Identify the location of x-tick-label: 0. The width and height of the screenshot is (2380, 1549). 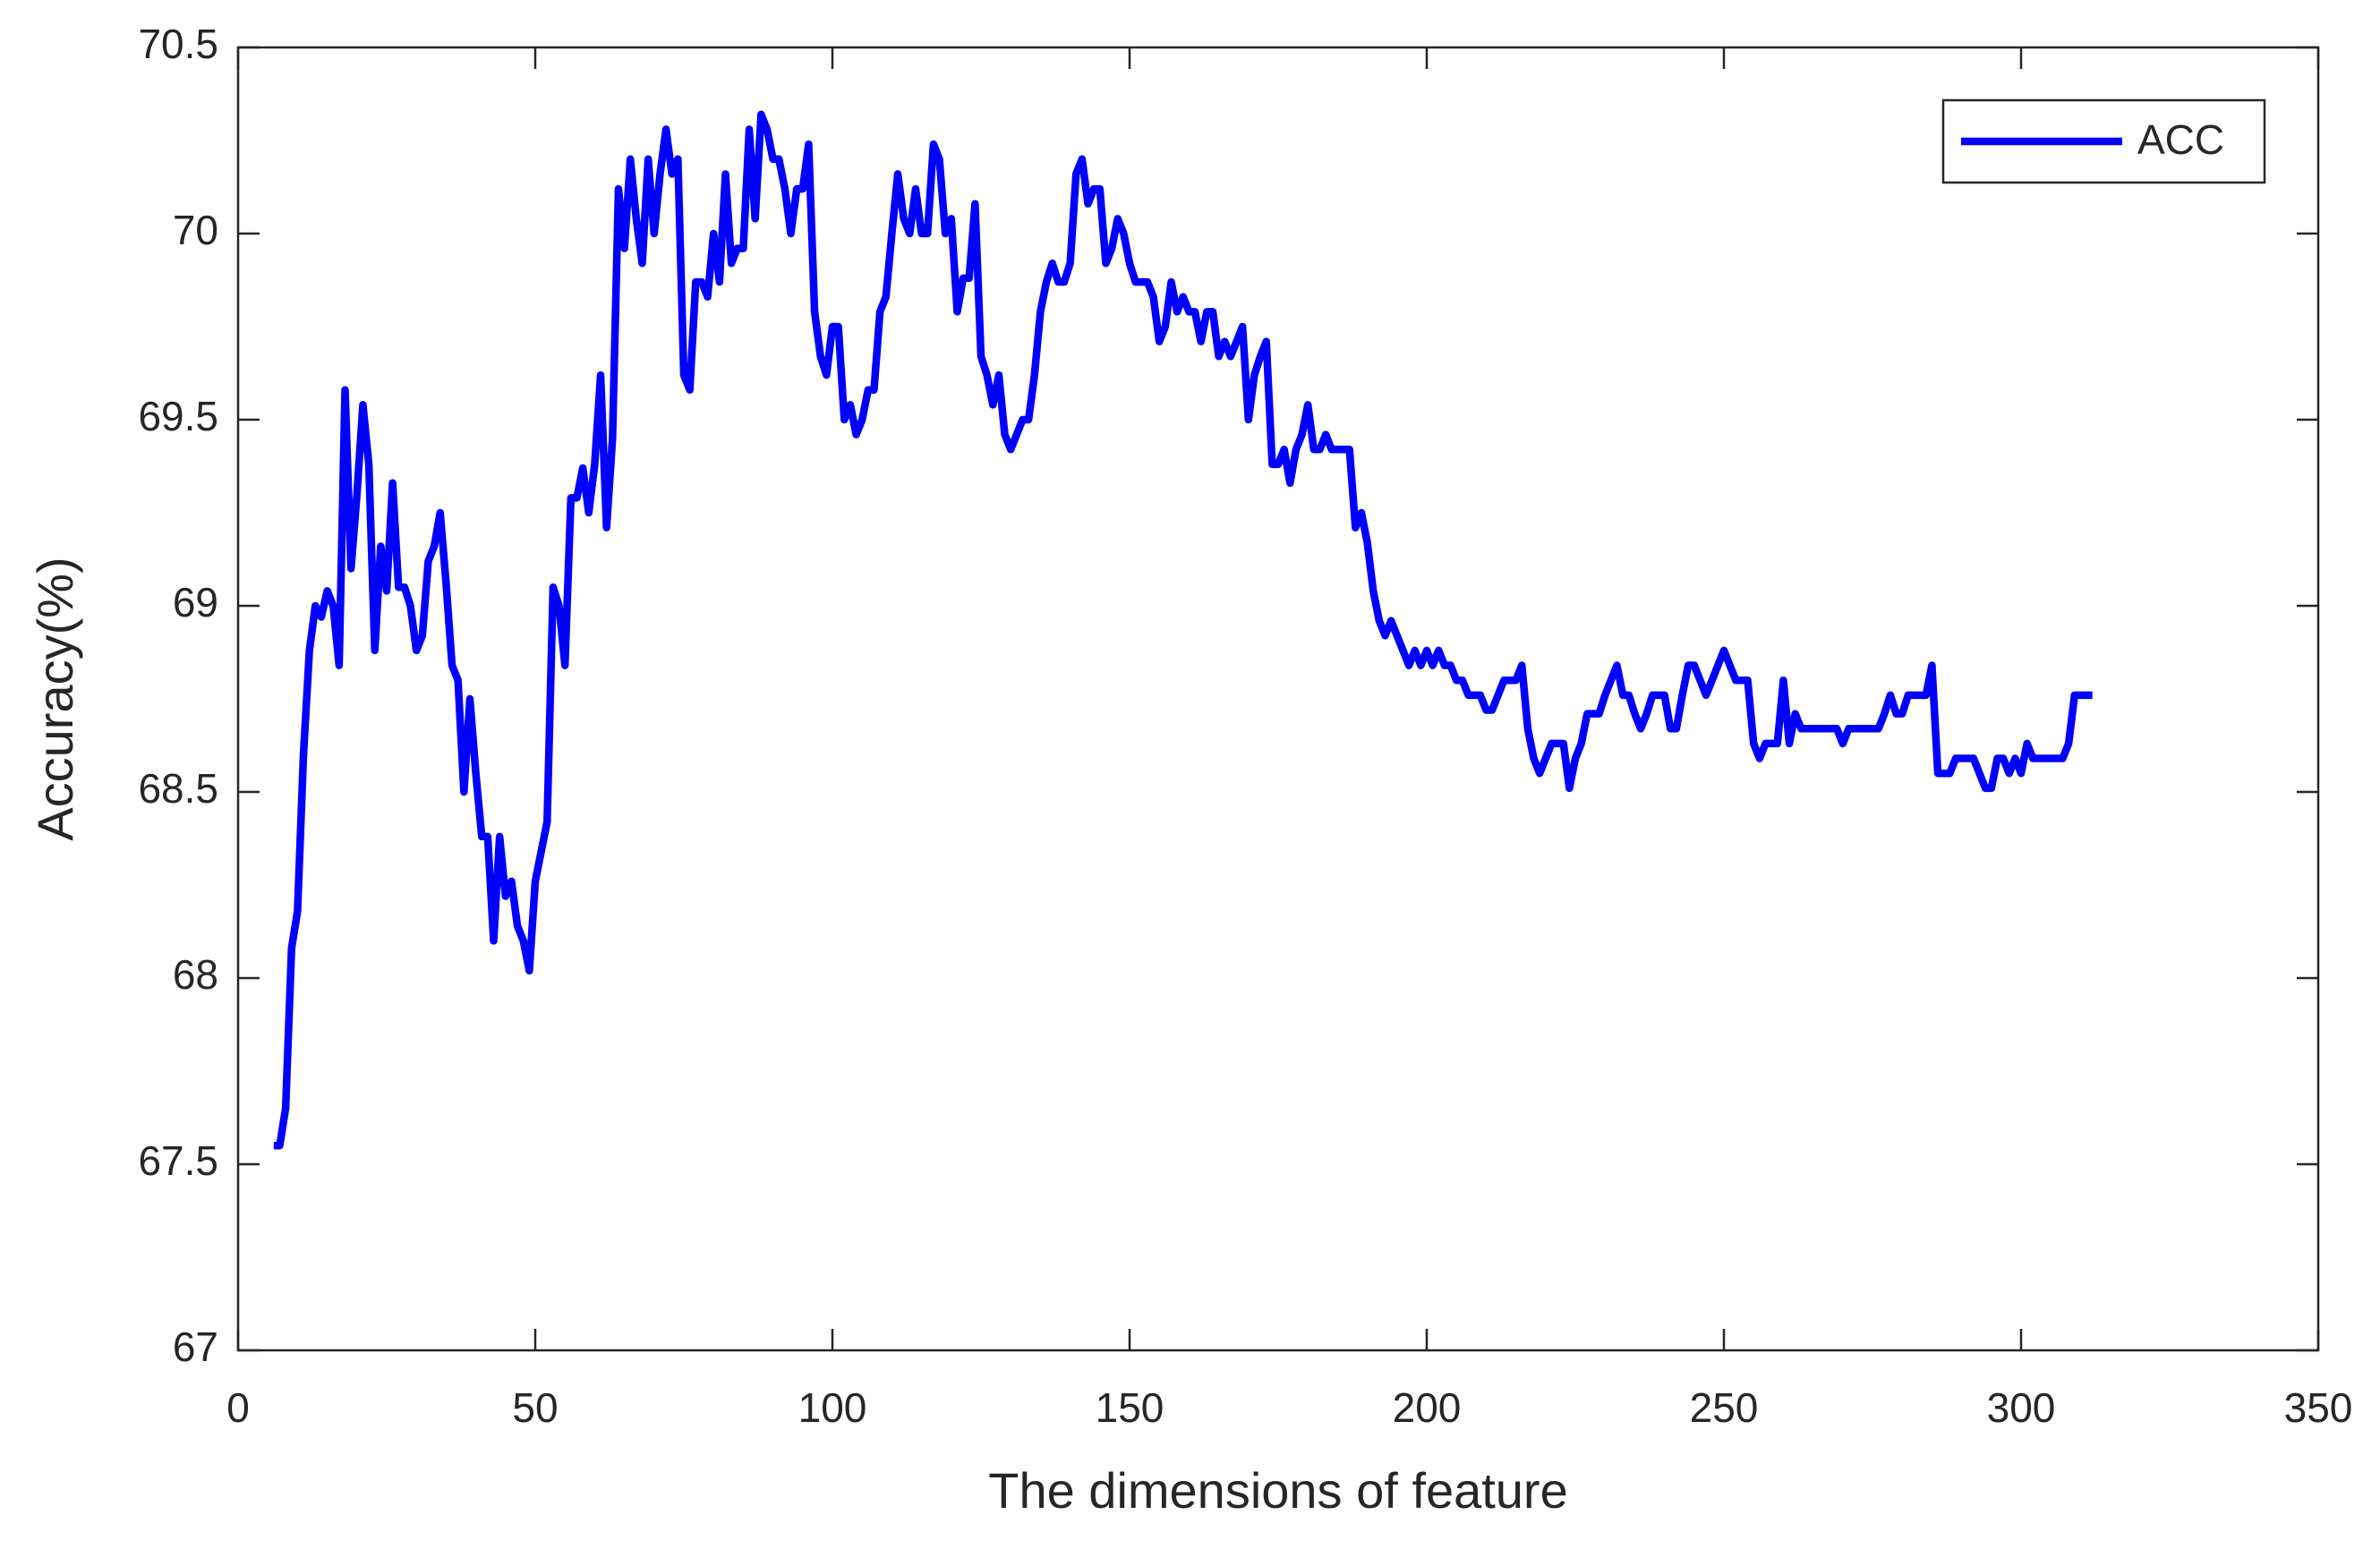
(238, 1407).